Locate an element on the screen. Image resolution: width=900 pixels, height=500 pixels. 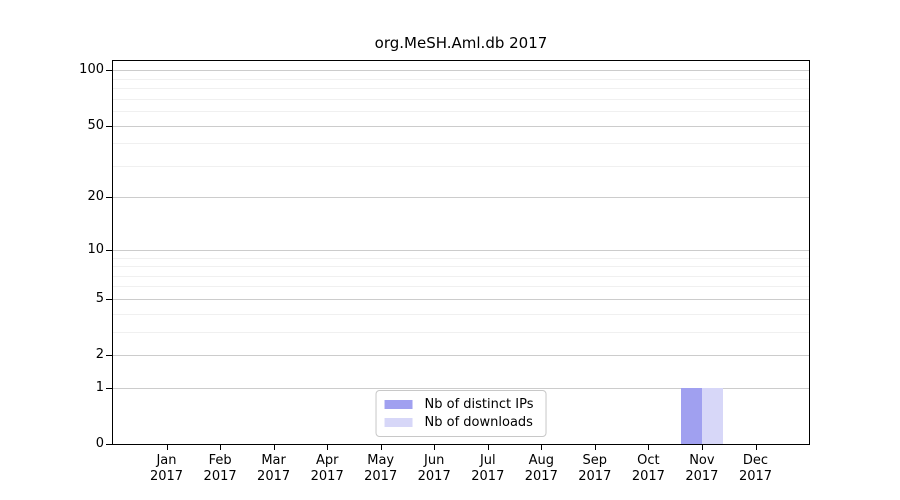
x-tick-label-nov: Nov 2017 is located at coordinates (702, 469).